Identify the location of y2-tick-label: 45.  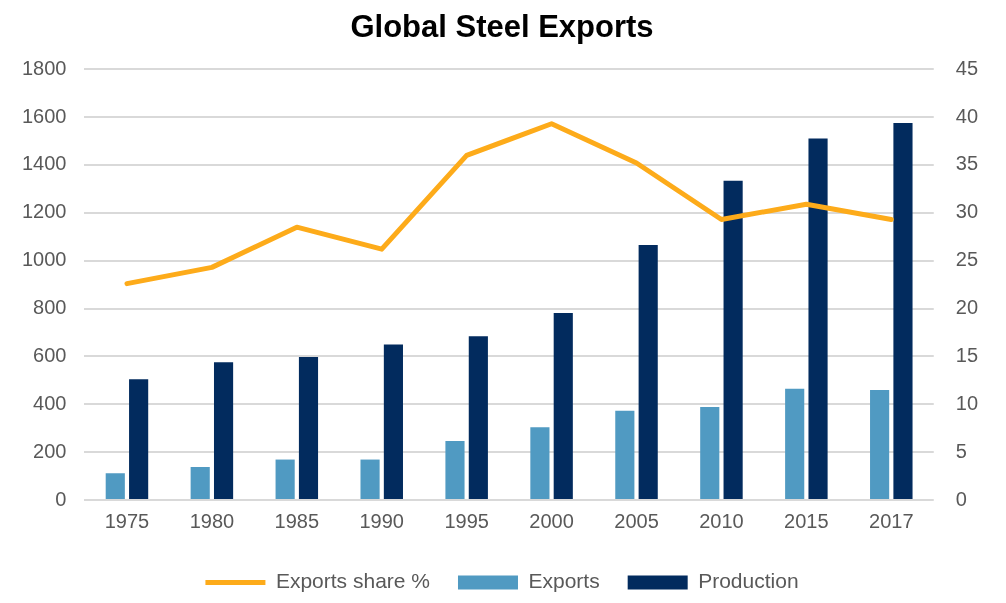
(966, 67).